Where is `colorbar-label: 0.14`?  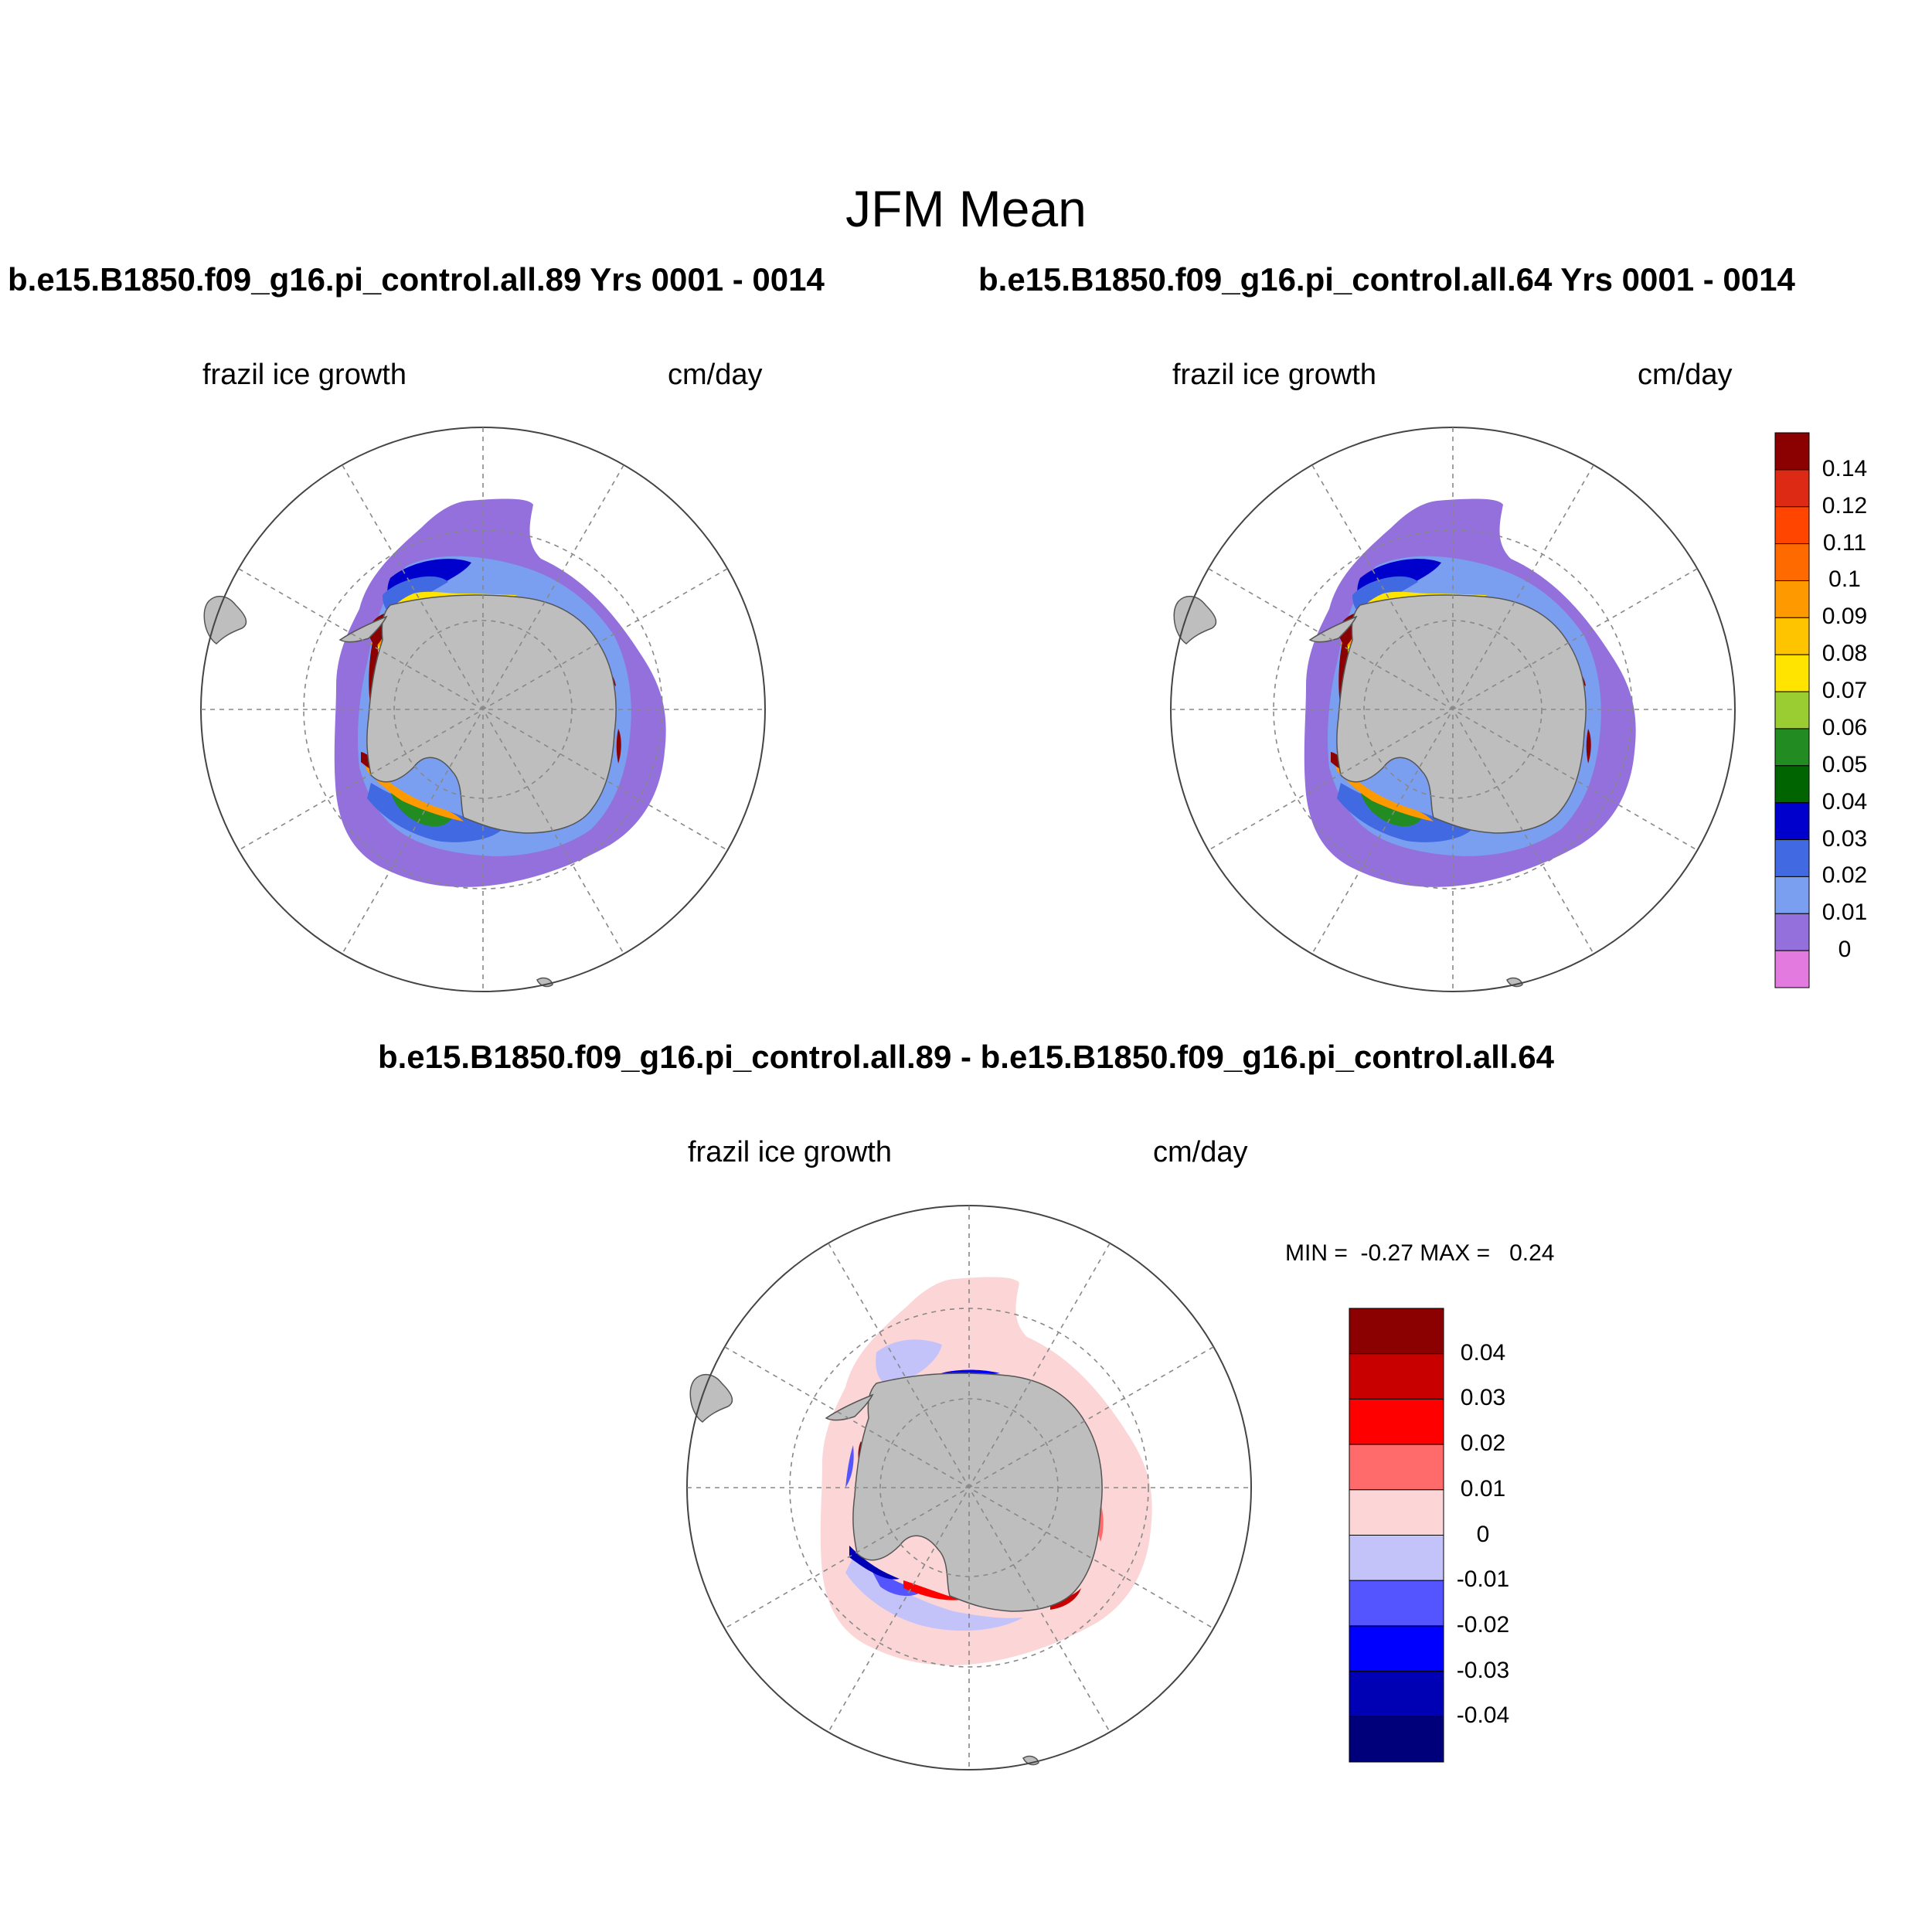
colorbar-label: 0.14 is located at coordinates (1844, 468).